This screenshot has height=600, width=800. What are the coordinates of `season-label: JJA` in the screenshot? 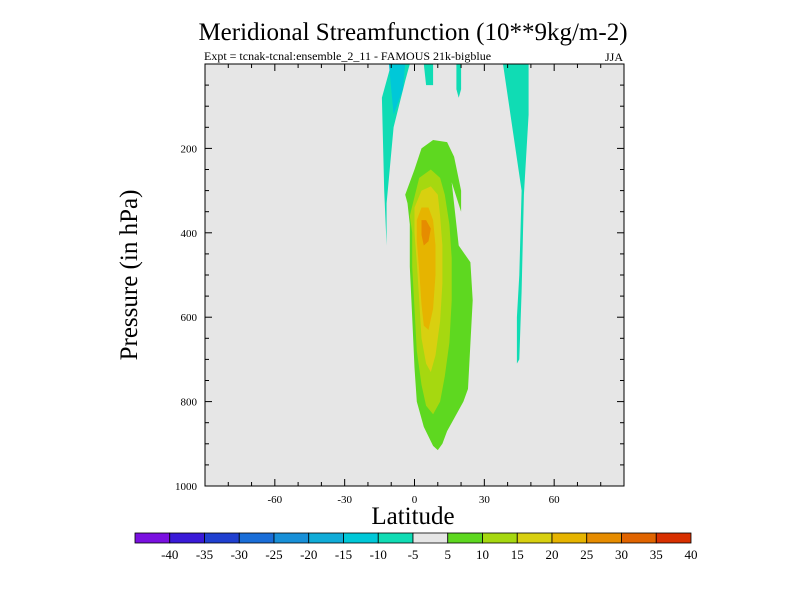 It's located at (614, 57).